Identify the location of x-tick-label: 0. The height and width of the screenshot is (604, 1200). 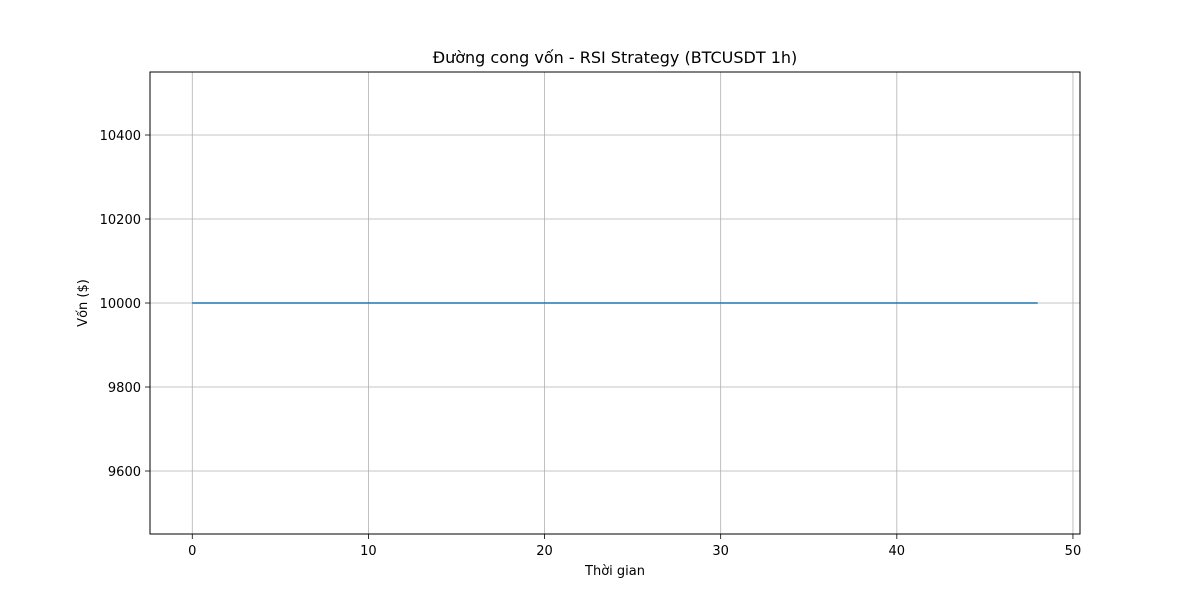
(192, 551).